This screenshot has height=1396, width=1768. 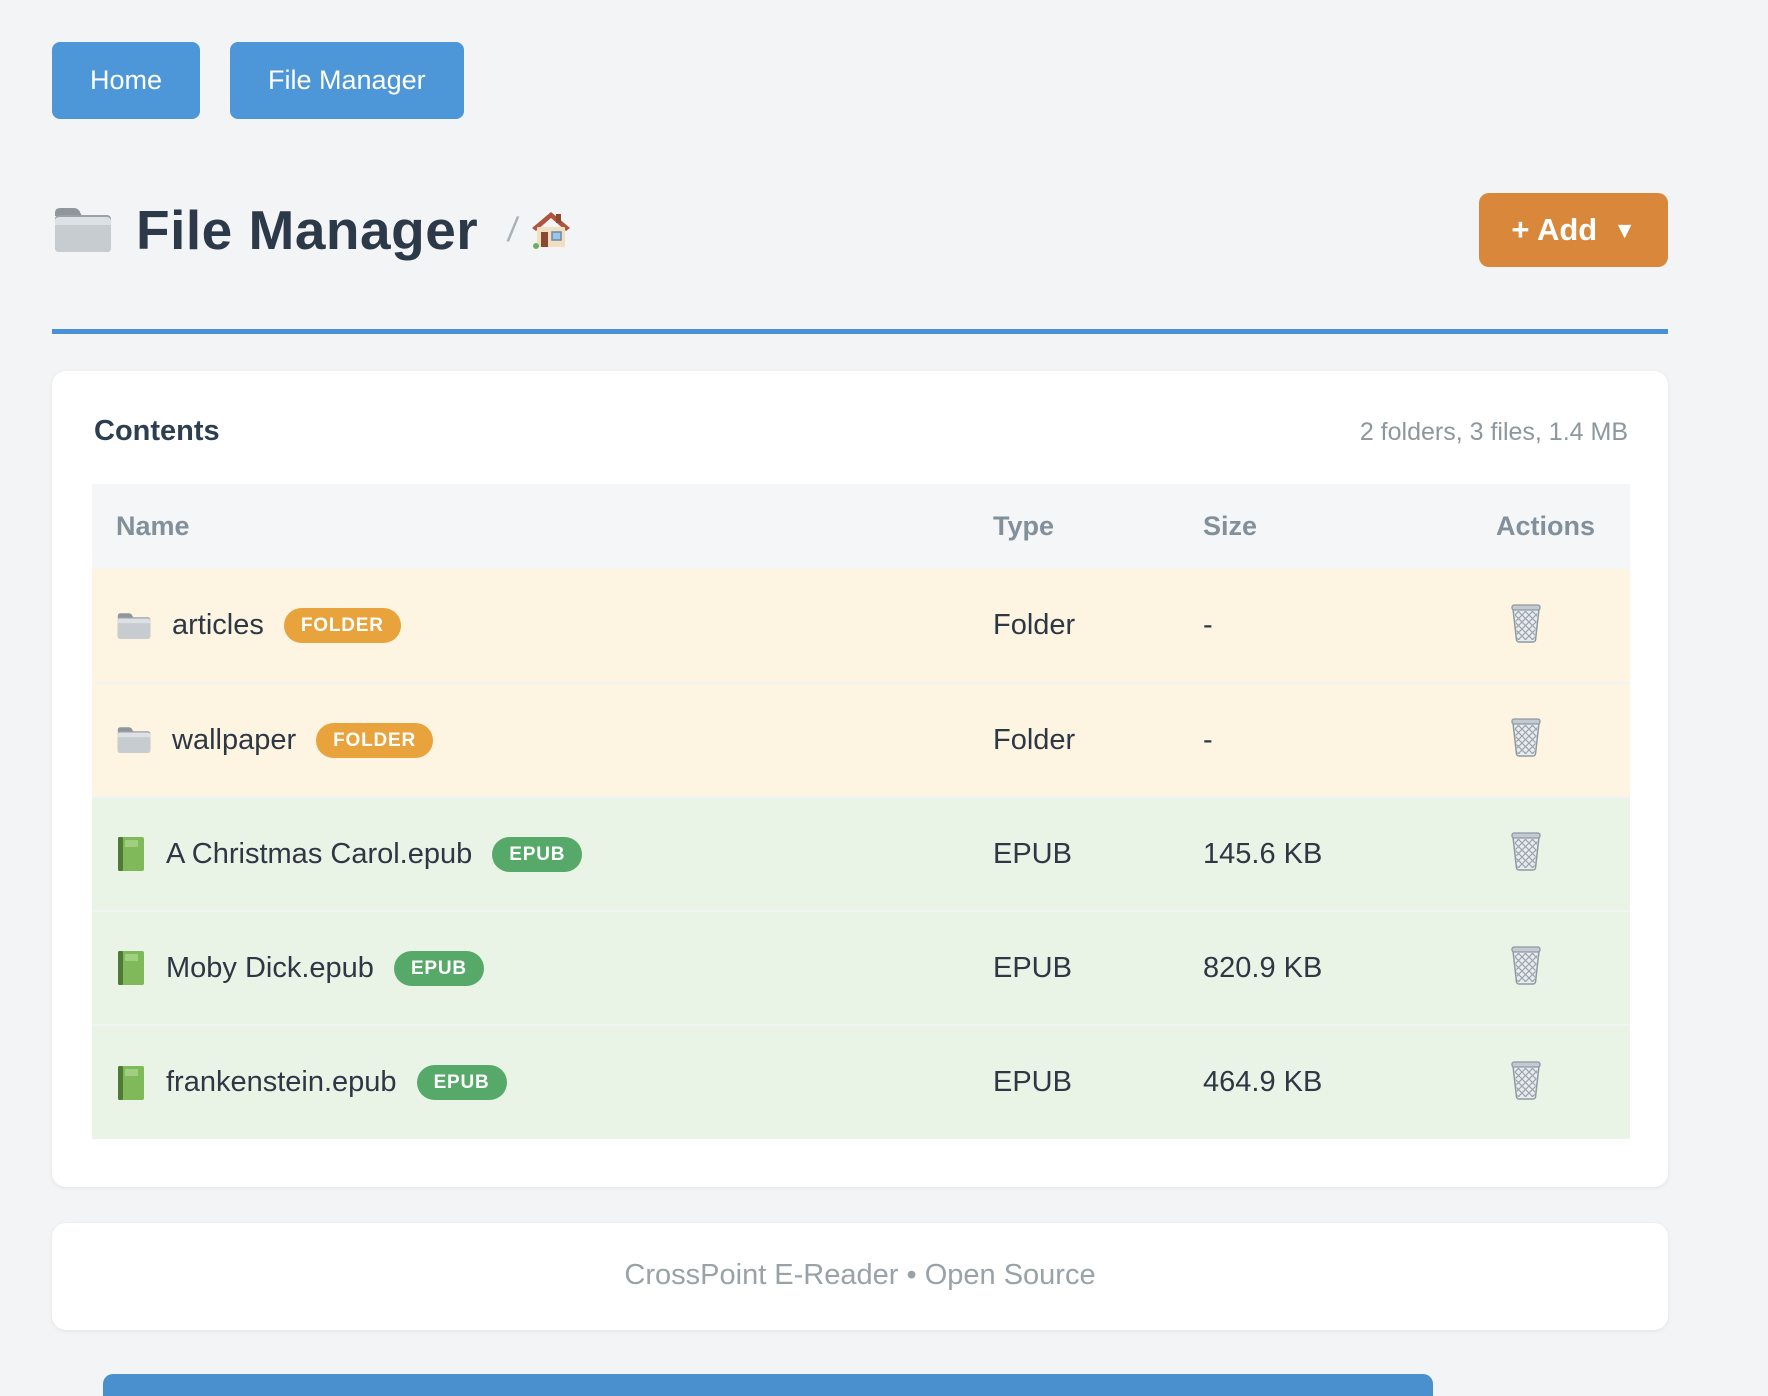 What do you see at coordinates (768, 1385) in the screenshot?
I see `bottom-cutoff-panel` at bounding box center [768, 1385].